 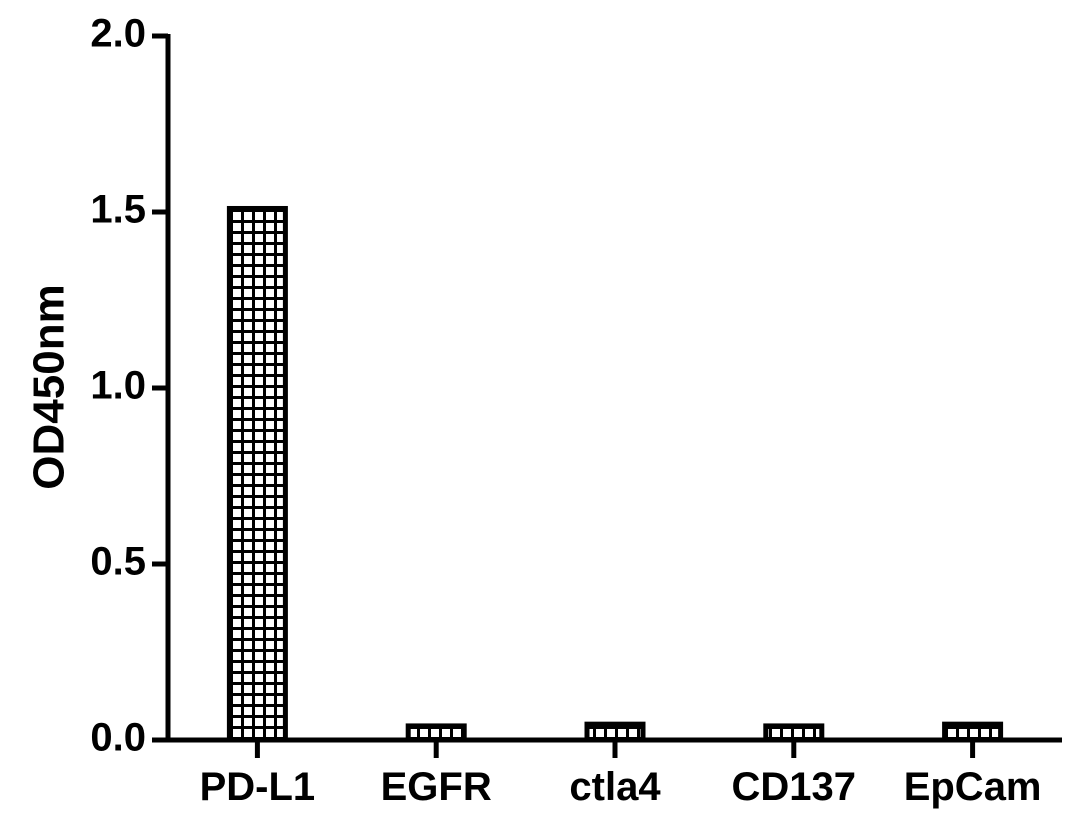 What do you see at coordinates (49, 386) in the screenshot?
I see `y-axis-label: OD450nm` at bounding box center [49, 386].